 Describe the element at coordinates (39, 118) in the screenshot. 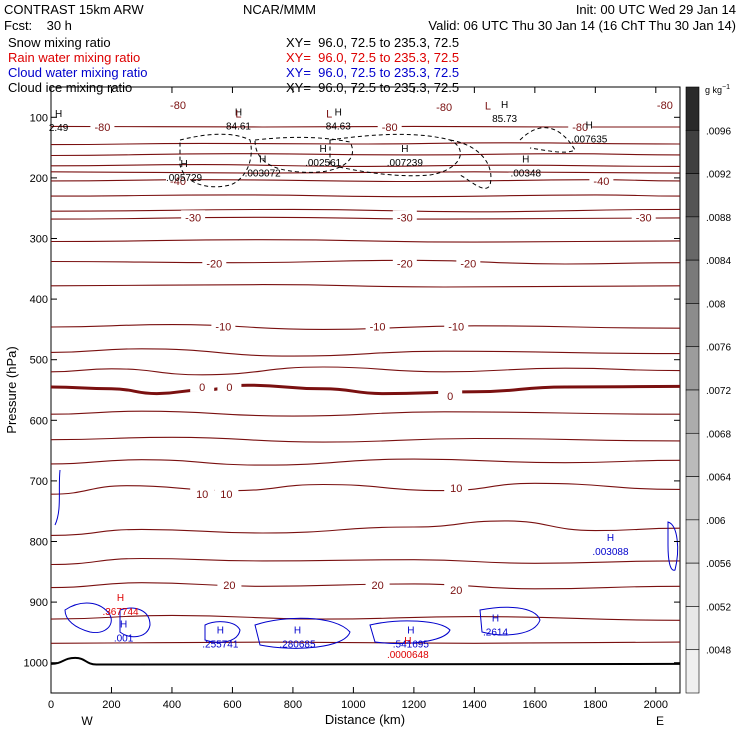

I see `y-tick-label: 100` at that location.